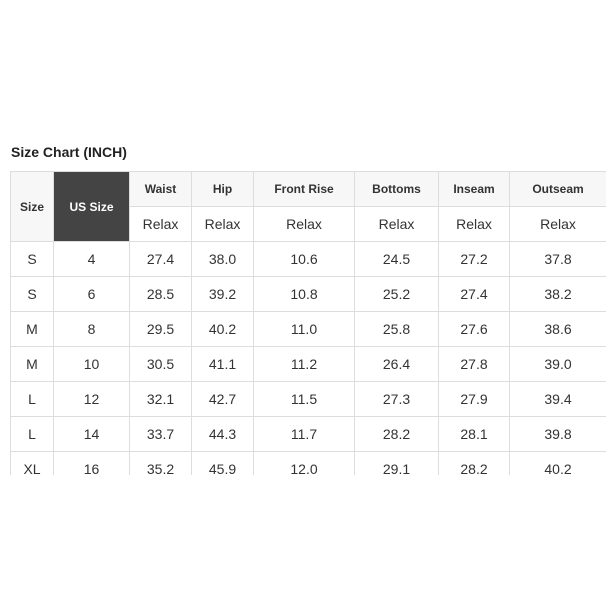  I want to click on table-cell: 8, so click(91, 329).